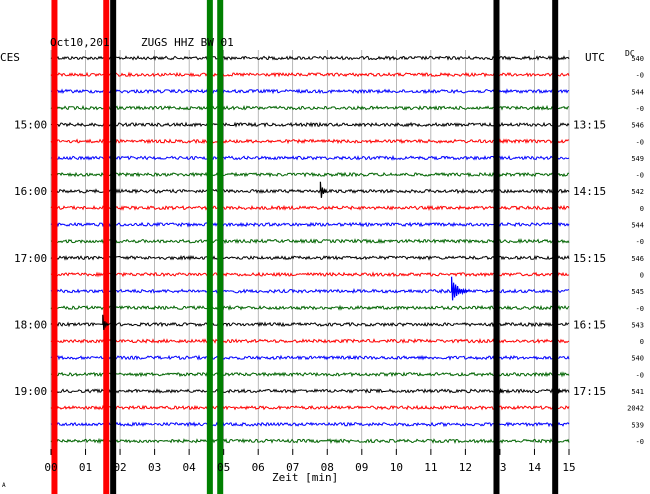  I want to click on x-tick-label: 09, so click(361, 467).